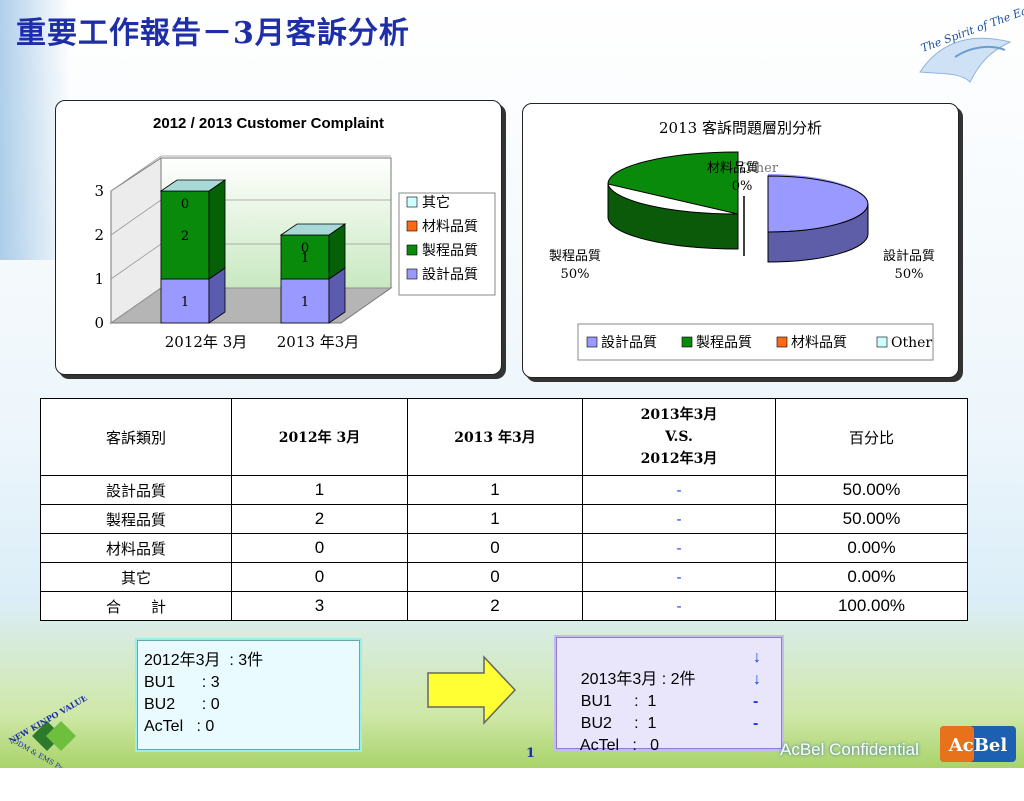 The image size is (1024, 801). I want to click on table-row: 其它 0 0 - 0.00%, so click(504, 577).